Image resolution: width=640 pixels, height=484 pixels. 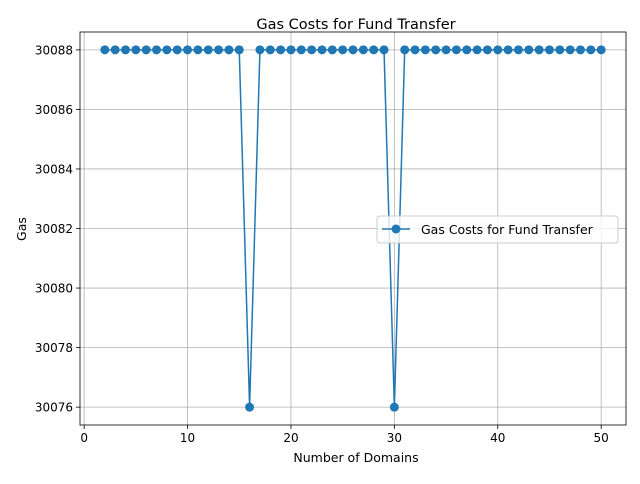 What do you see at coordinates (54, 110) in the screenshot?
I see `y-tick-label: 30086` at bounding box center [54, 110].